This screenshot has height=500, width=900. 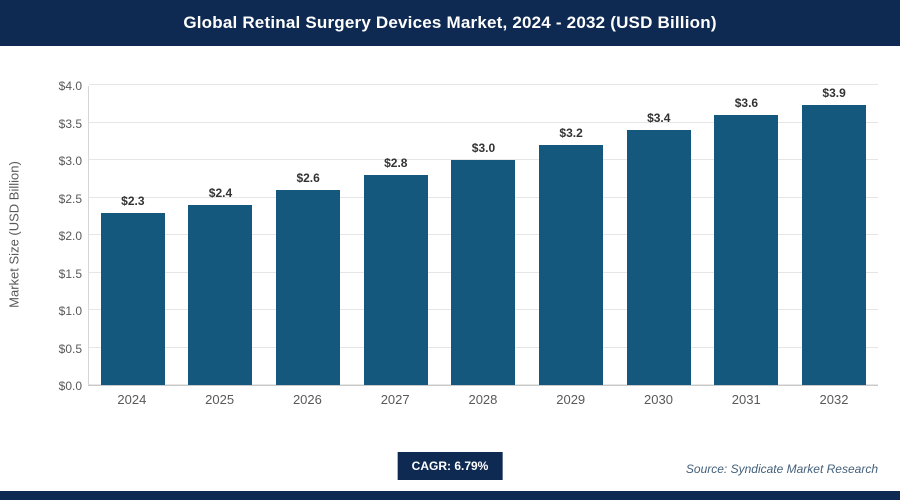 I want to click on bar-value-label: $3.2, so click(x=571, y=133).